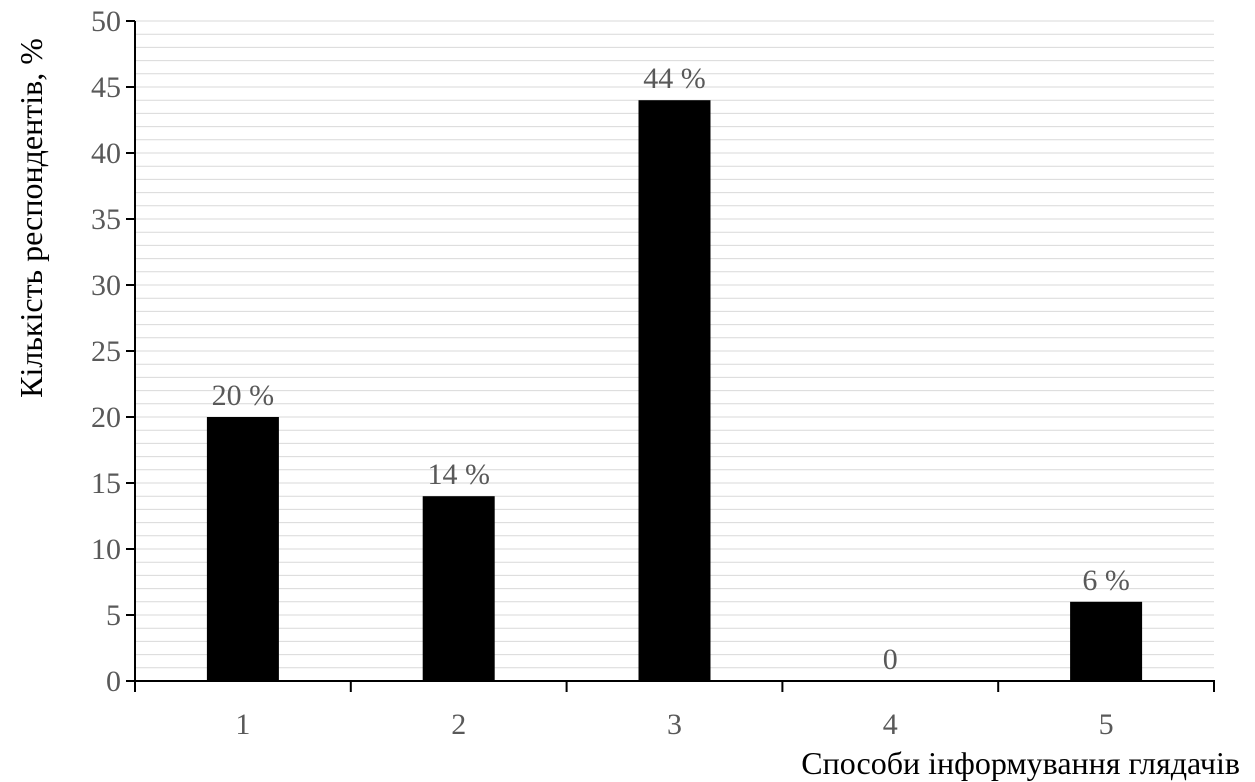  Describe the element at coordinates (243, 395) in the screenshot. I see `data-label-1: 20 %` at that location.